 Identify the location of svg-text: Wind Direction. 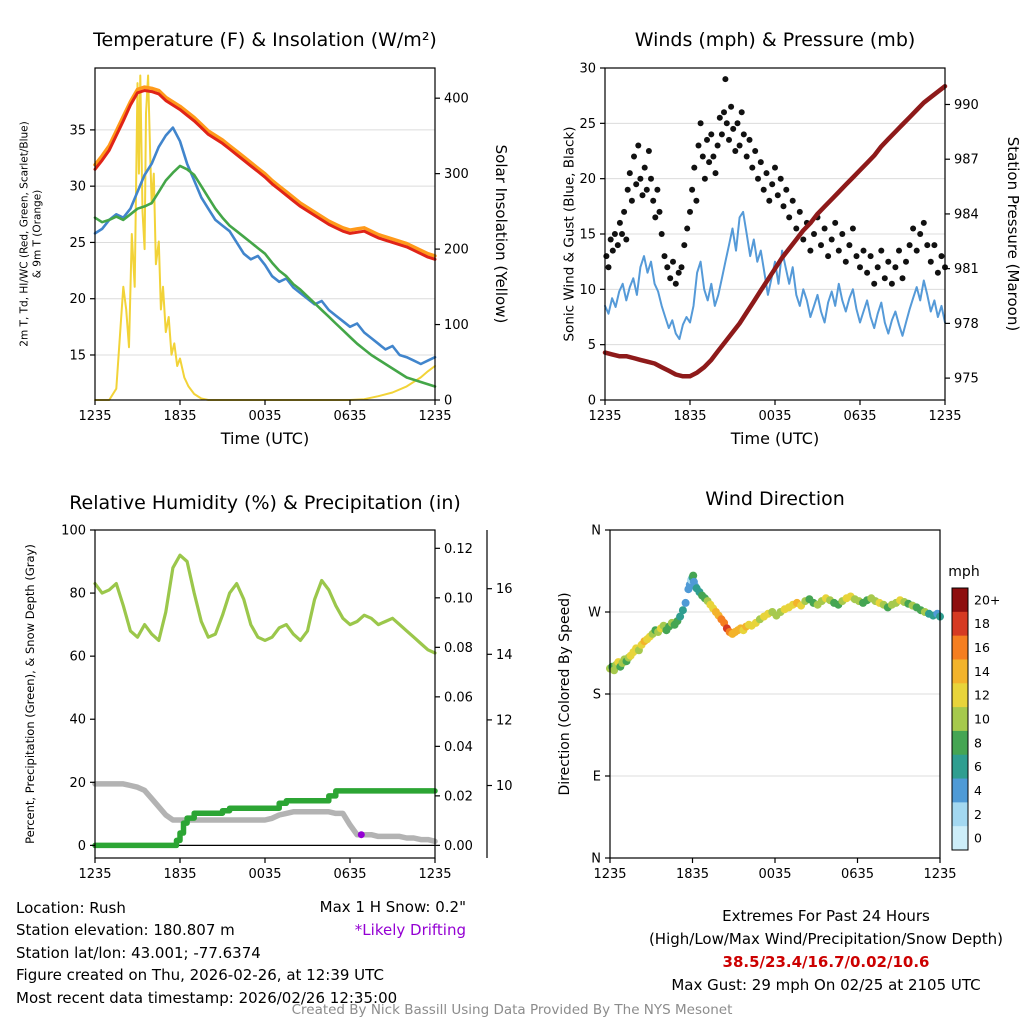
(775, 499).